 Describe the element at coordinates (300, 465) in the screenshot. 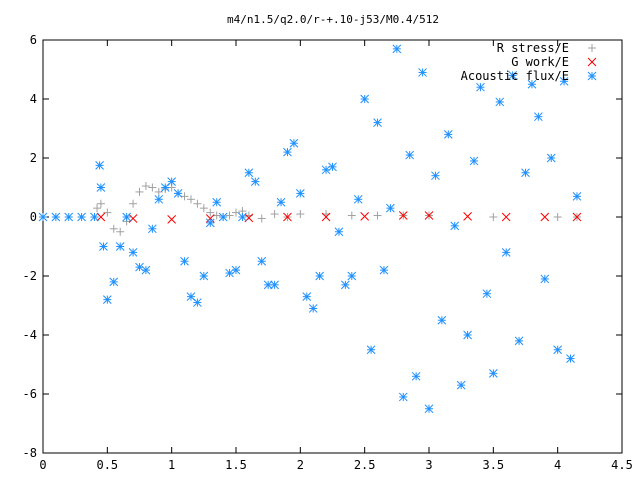

I see `x-tick-label: 2` at that location.